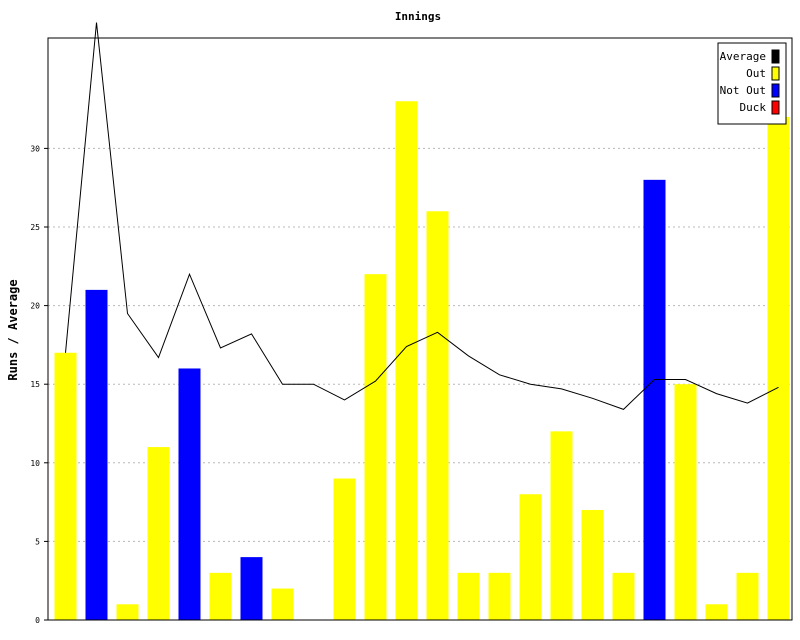  What do you see at coordinates (35, 463) in the screenshot?
I see `y-tick-label: 10` at bounding box center [35, 463].